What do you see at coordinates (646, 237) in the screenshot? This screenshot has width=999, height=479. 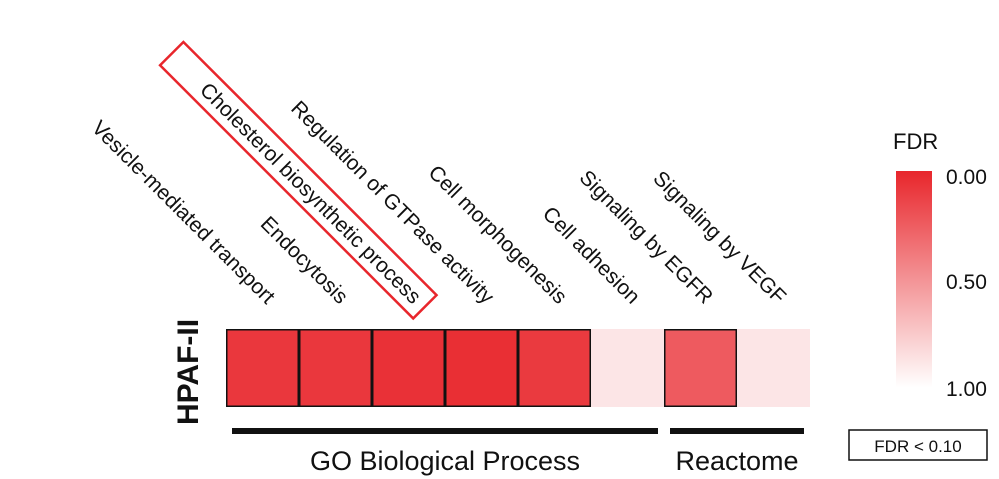 I see `column-label-signaling-by-egfr: Signaling by EGFR` at bounding box center [646, 237].